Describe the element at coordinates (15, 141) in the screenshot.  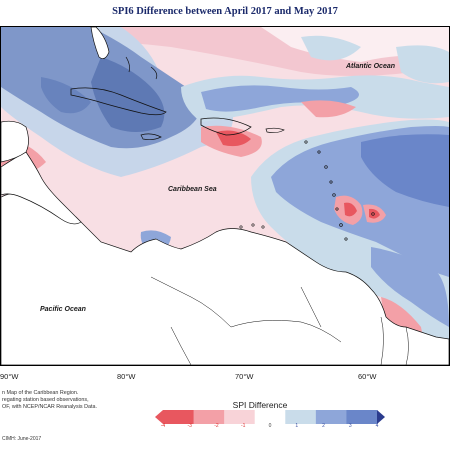
I see `yucatan-land` at that location.